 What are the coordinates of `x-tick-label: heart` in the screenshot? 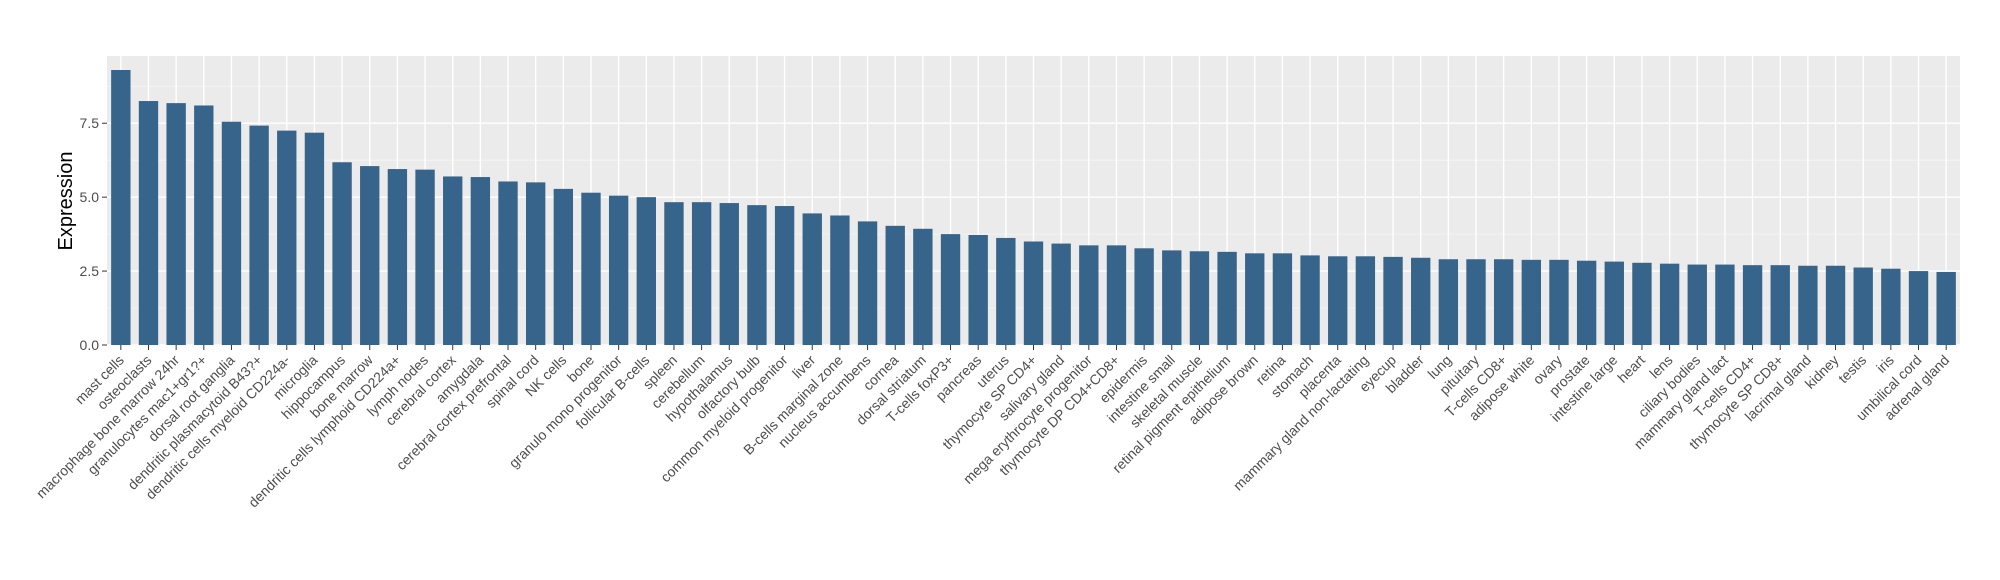 It's located at (1631, 369).